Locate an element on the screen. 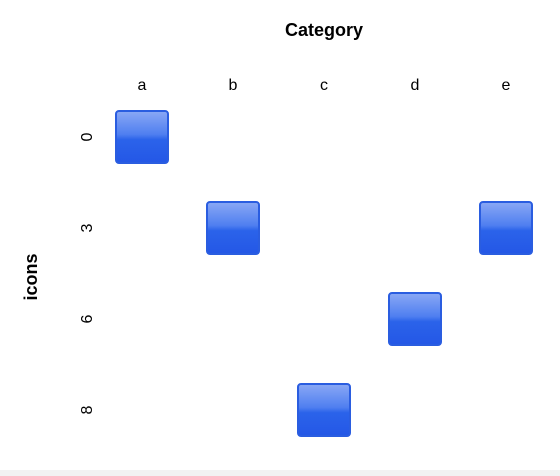  y-tick-label: 0 is located at coordinates (87, 136).